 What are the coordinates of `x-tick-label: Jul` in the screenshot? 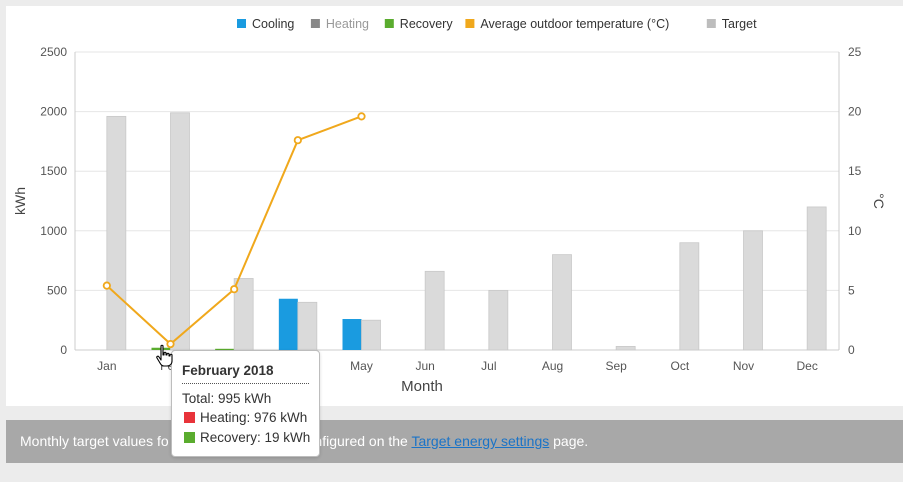 It's located at (488, 366).